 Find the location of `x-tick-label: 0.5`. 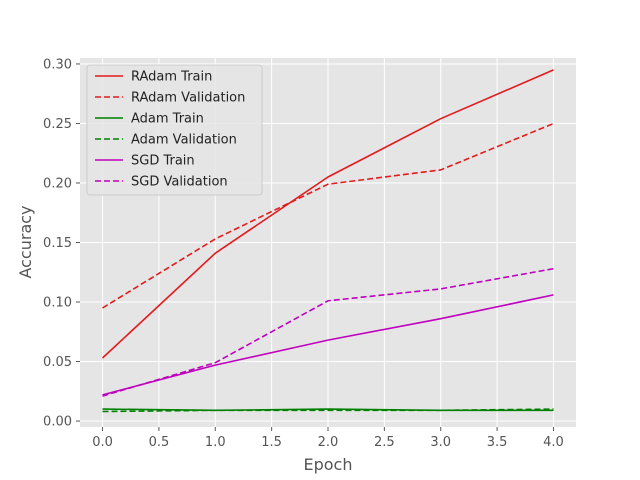

x-tick-label: 0.5 is located at coordinates (159, 442).